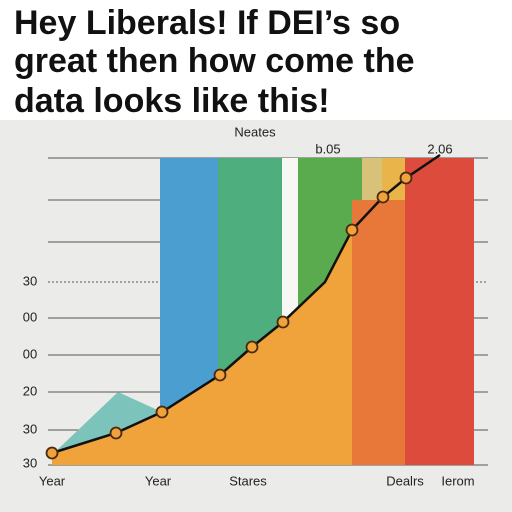  What do you see at coordinates (30, 390) in the screenshot?
I see `y-label: 20` at bounding box center [30, 390].